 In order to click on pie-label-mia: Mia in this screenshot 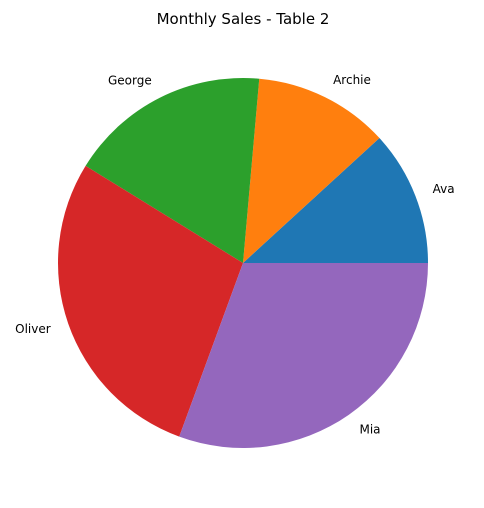, I will do `click(369, 429)`.